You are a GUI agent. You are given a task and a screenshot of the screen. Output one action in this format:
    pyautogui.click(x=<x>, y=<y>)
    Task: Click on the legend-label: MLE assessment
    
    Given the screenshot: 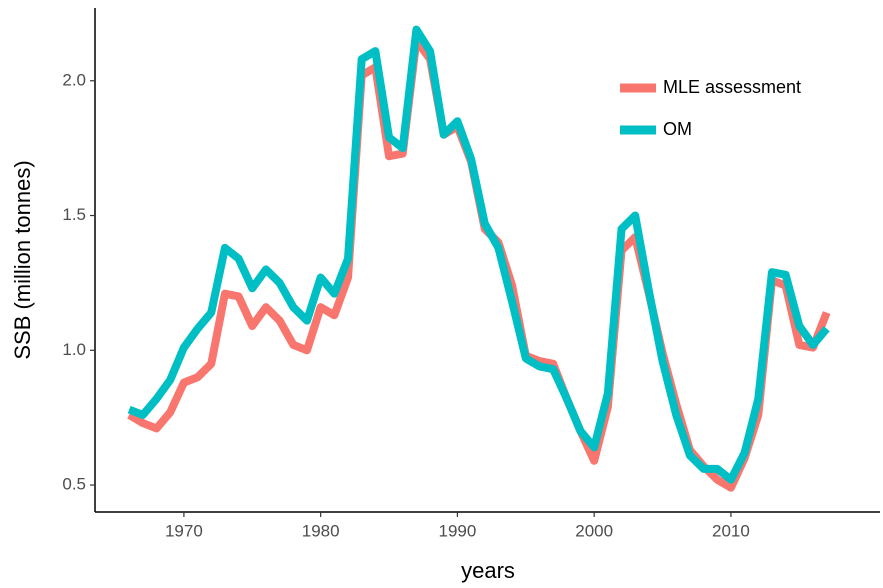 What is the action you would take?
    pyautogui.click(x=732, y=87)
    